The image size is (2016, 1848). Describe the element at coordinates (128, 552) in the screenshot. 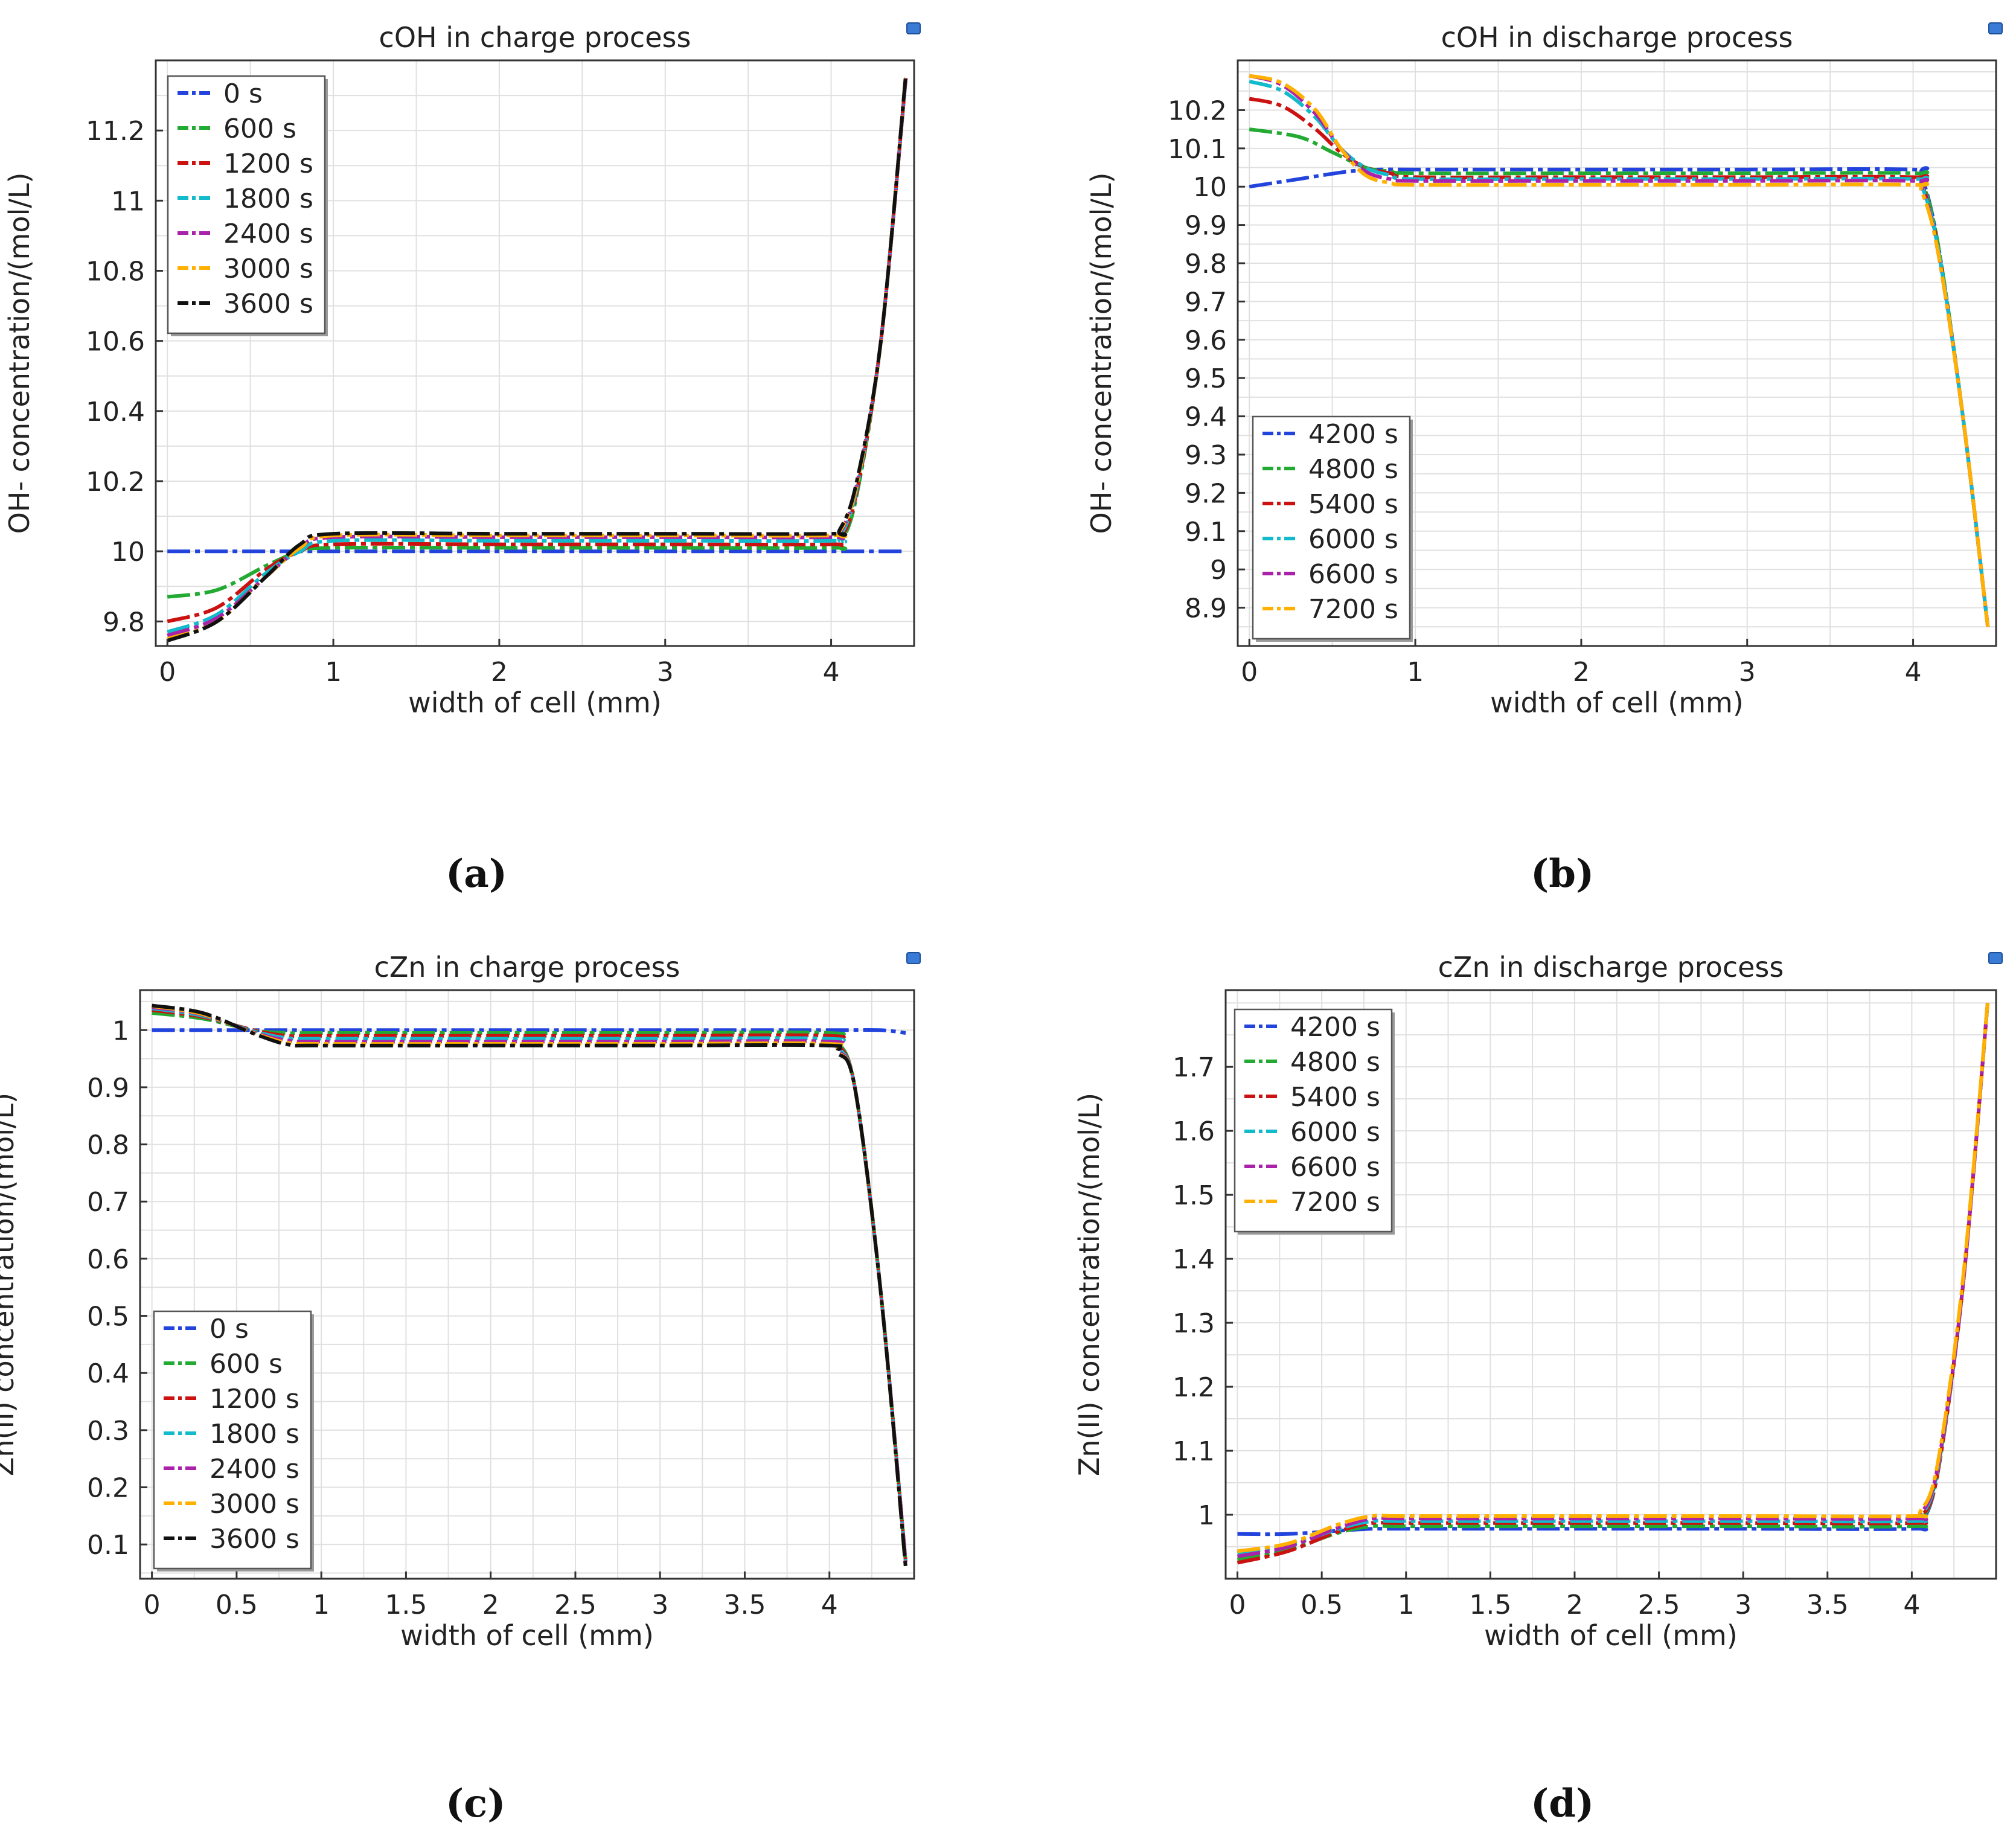

I see `y-tick-label: 10` at that location.